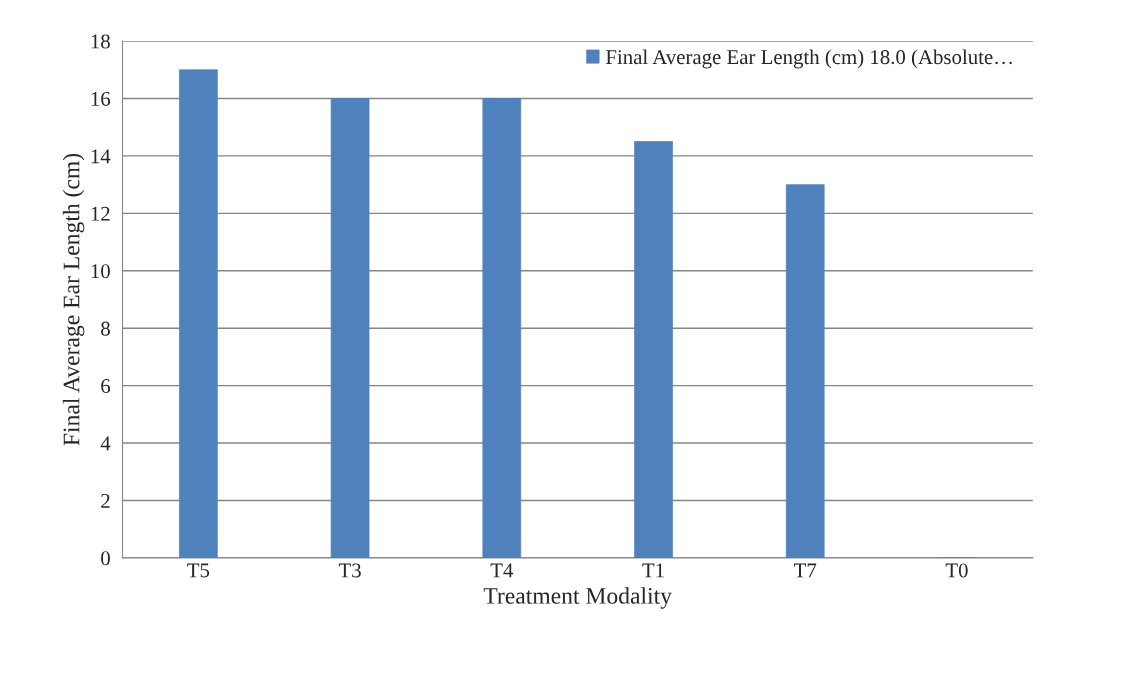  Describe the element at coordinates (100, 213) in the screenshot. I see `y-tick-label: 12` at that location.